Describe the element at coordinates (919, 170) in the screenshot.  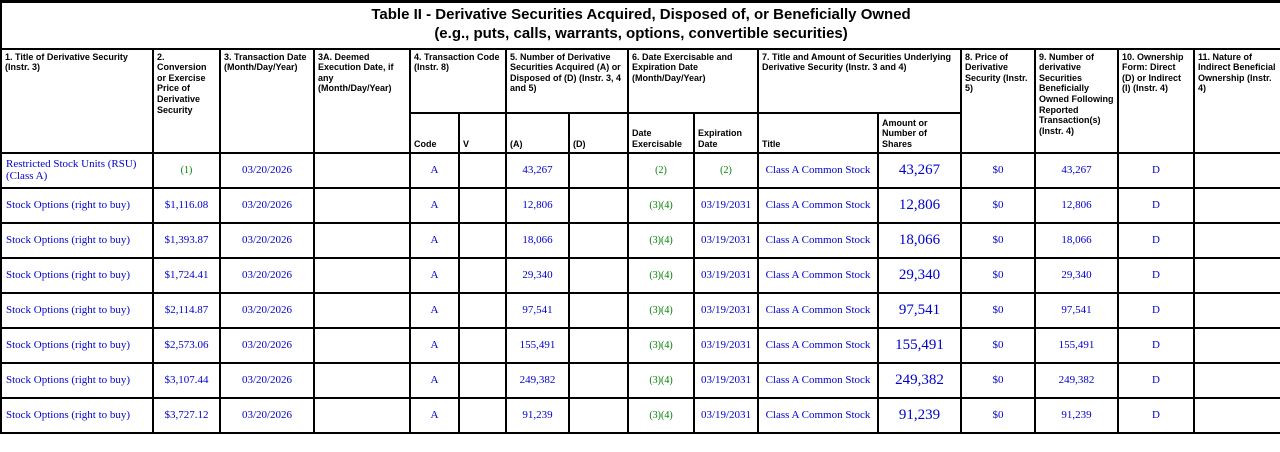
I see `underlying-amount-cell: 43,267` at that location.